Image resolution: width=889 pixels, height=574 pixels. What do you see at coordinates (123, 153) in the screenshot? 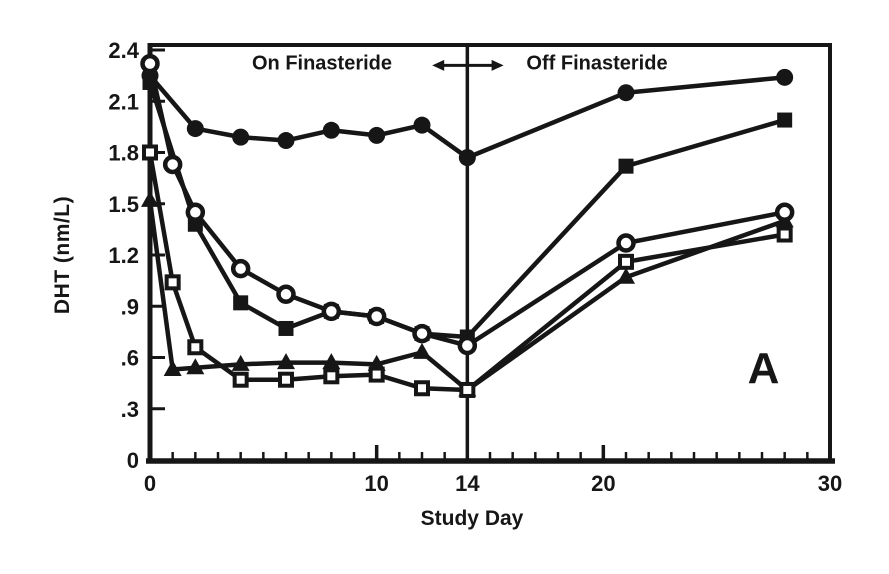
I see `y-tick-label: 1.8` at bounding box center [123, 153].